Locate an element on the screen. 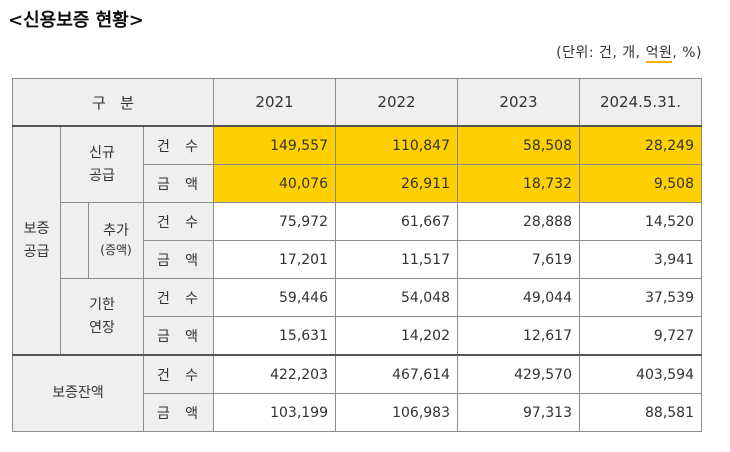 Image resolution: width=730 pixels, height=452 pixels. cell-value: 429,570 is located at coordinates (518, 374).